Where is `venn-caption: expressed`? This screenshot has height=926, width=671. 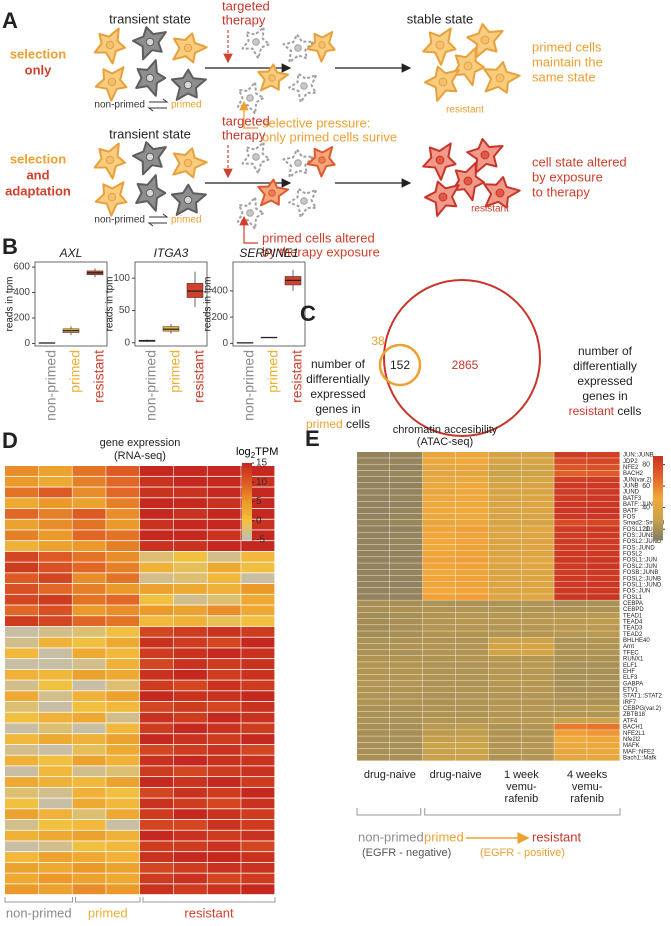
venn-caption: expressed is located at coordinates (604, 381).